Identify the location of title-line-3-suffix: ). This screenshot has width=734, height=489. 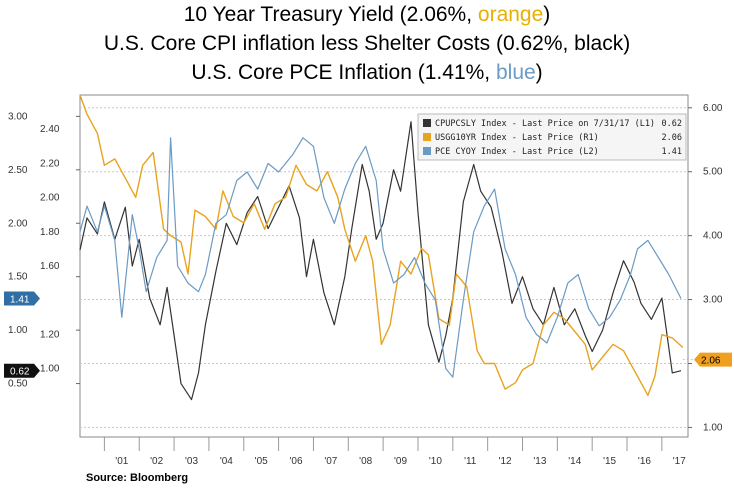
(539, 72).